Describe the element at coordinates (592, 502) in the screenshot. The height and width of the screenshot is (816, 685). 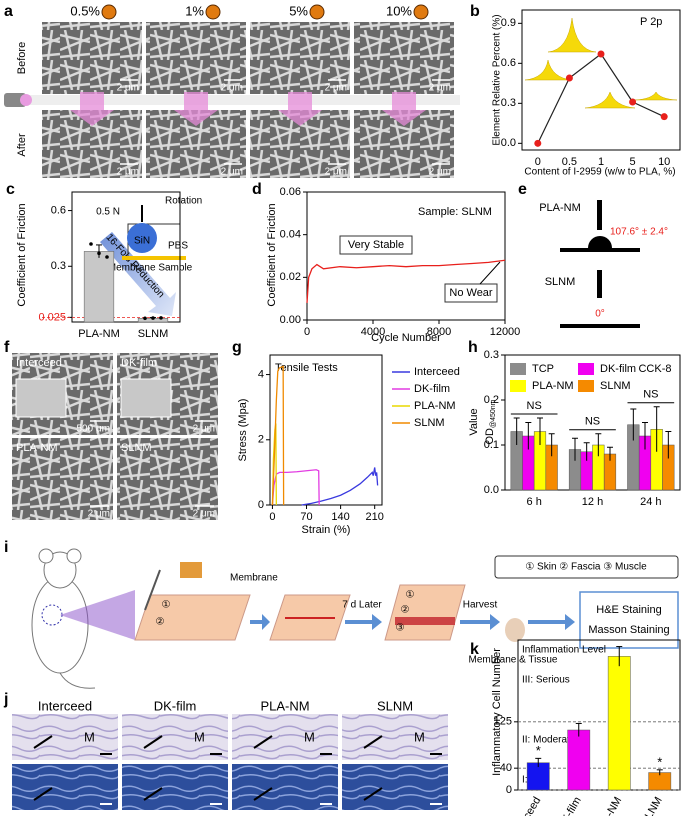
I see `x-tick-label: 12 h` at that location.